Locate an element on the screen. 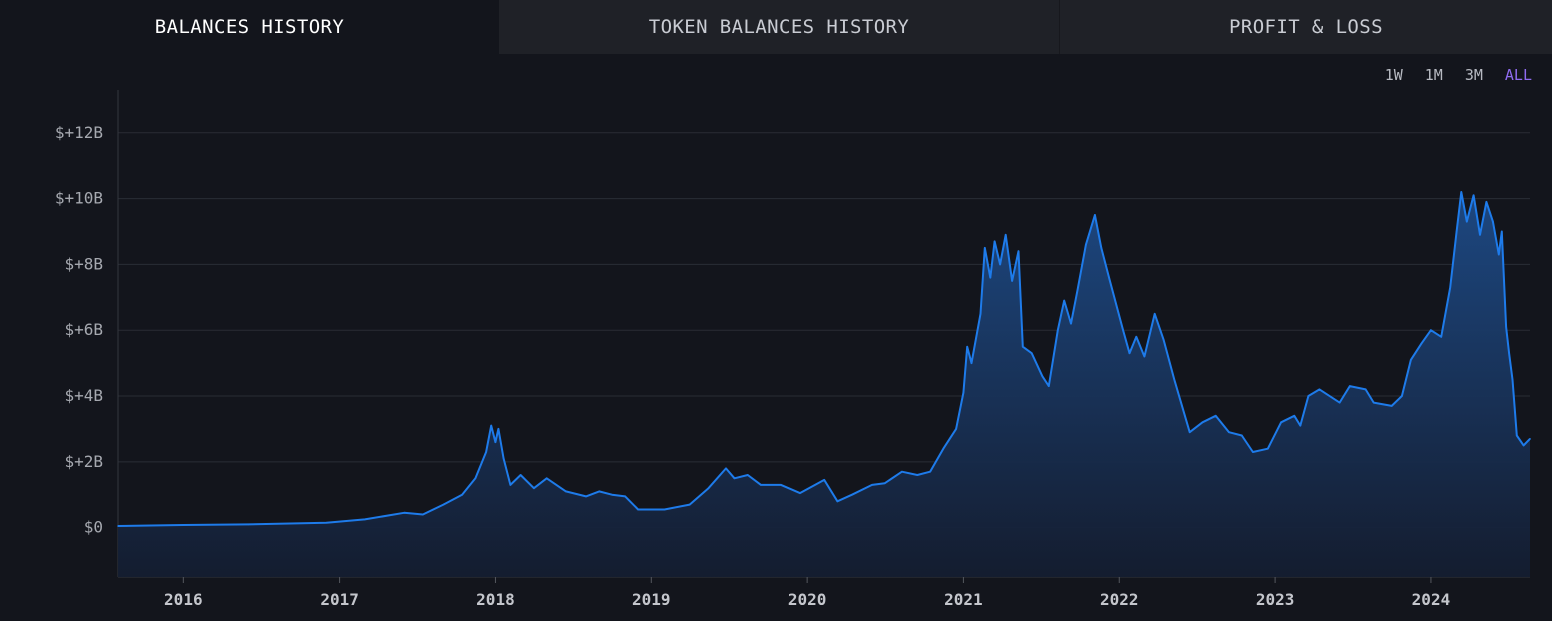  y-tick-label: $+8B is located at coordinates (83, 263).